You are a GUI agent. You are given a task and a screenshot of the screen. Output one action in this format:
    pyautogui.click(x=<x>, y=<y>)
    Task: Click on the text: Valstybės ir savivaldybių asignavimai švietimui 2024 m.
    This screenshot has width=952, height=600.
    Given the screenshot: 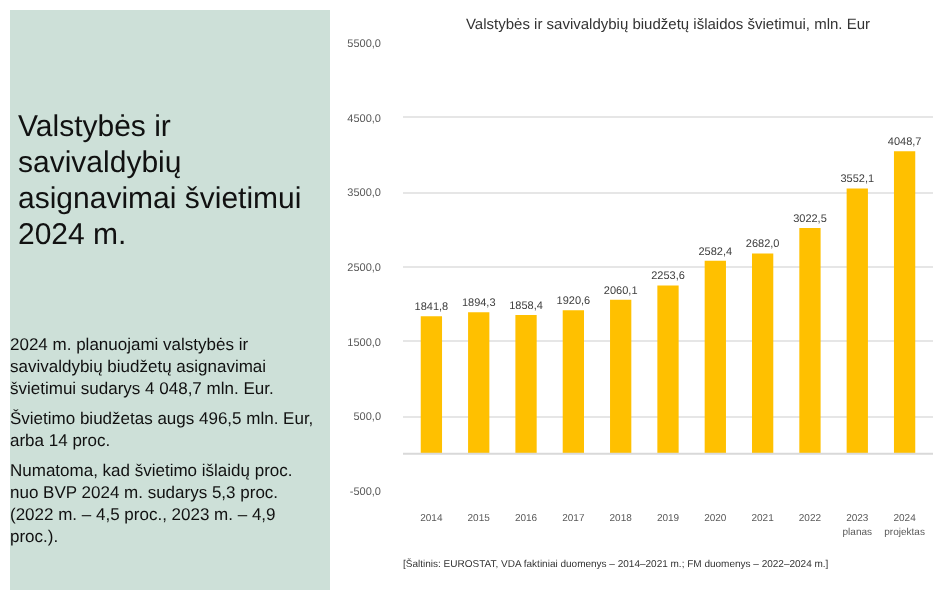 What is the action you would take?
    pyautogui.click(x=161, y=182)
    